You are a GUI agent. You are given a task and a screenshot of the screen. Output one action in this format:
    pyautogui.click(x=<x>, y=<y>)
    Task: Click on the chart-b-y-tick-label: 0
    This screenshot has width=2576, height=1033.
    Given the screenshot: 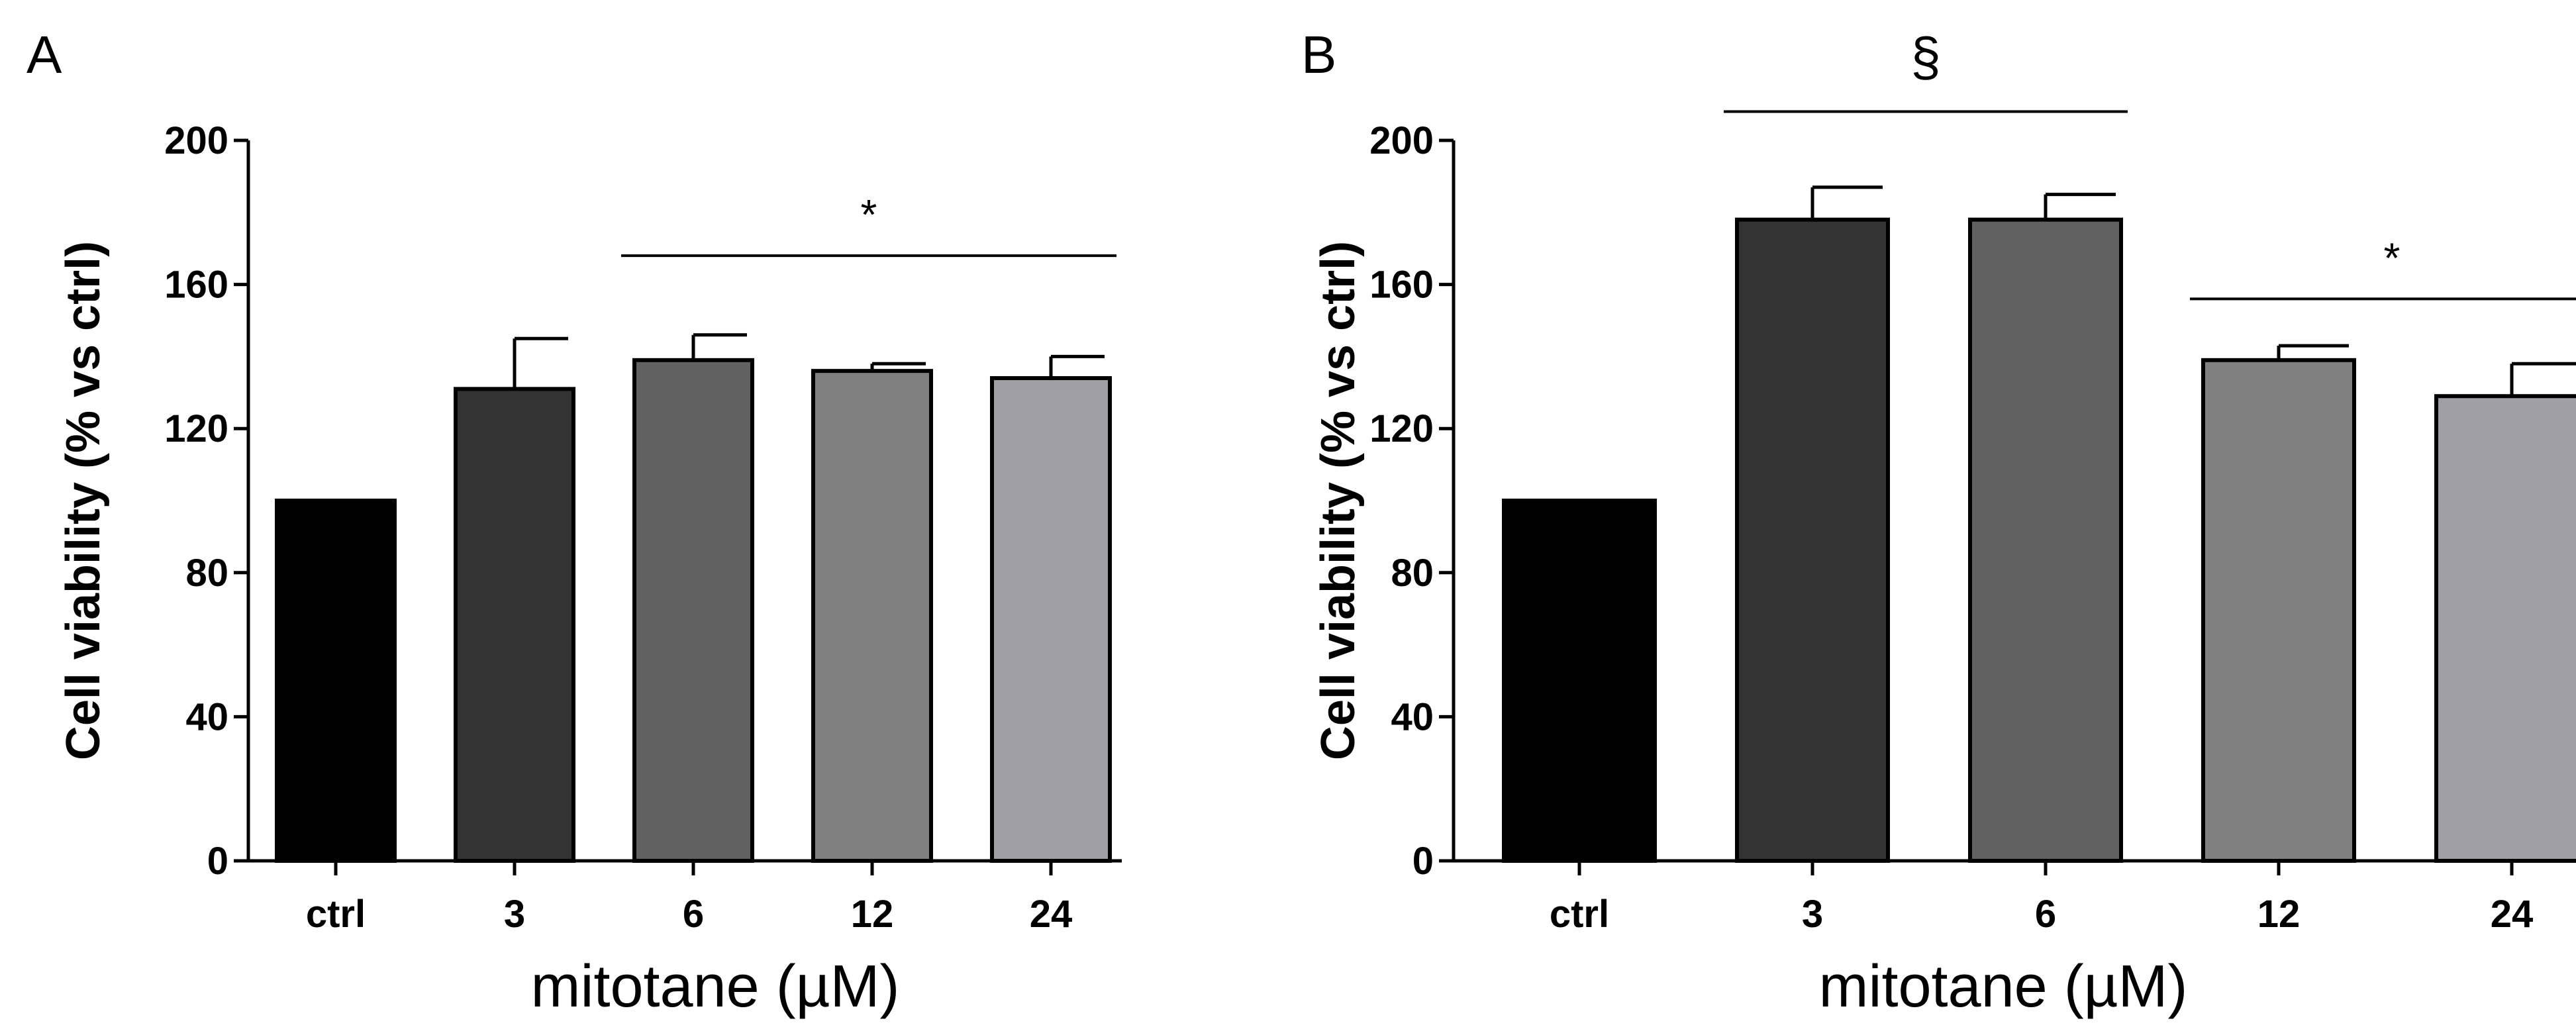 What is the action you would take?
    pyautogui.click(x=1423, y=861)
    